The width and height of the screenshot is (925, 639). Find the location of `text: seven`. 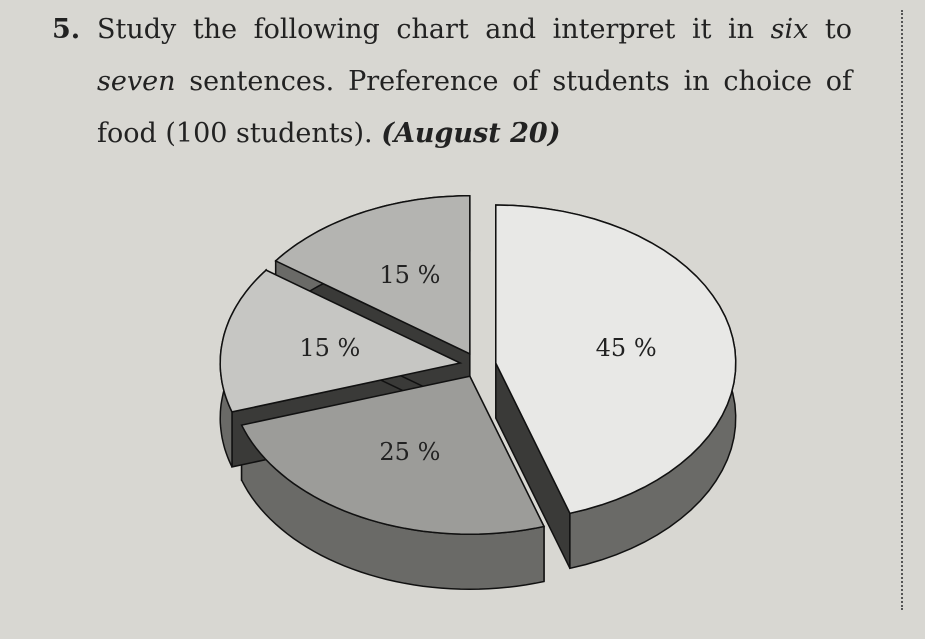

text: seven is located at coordinates (136, 81).